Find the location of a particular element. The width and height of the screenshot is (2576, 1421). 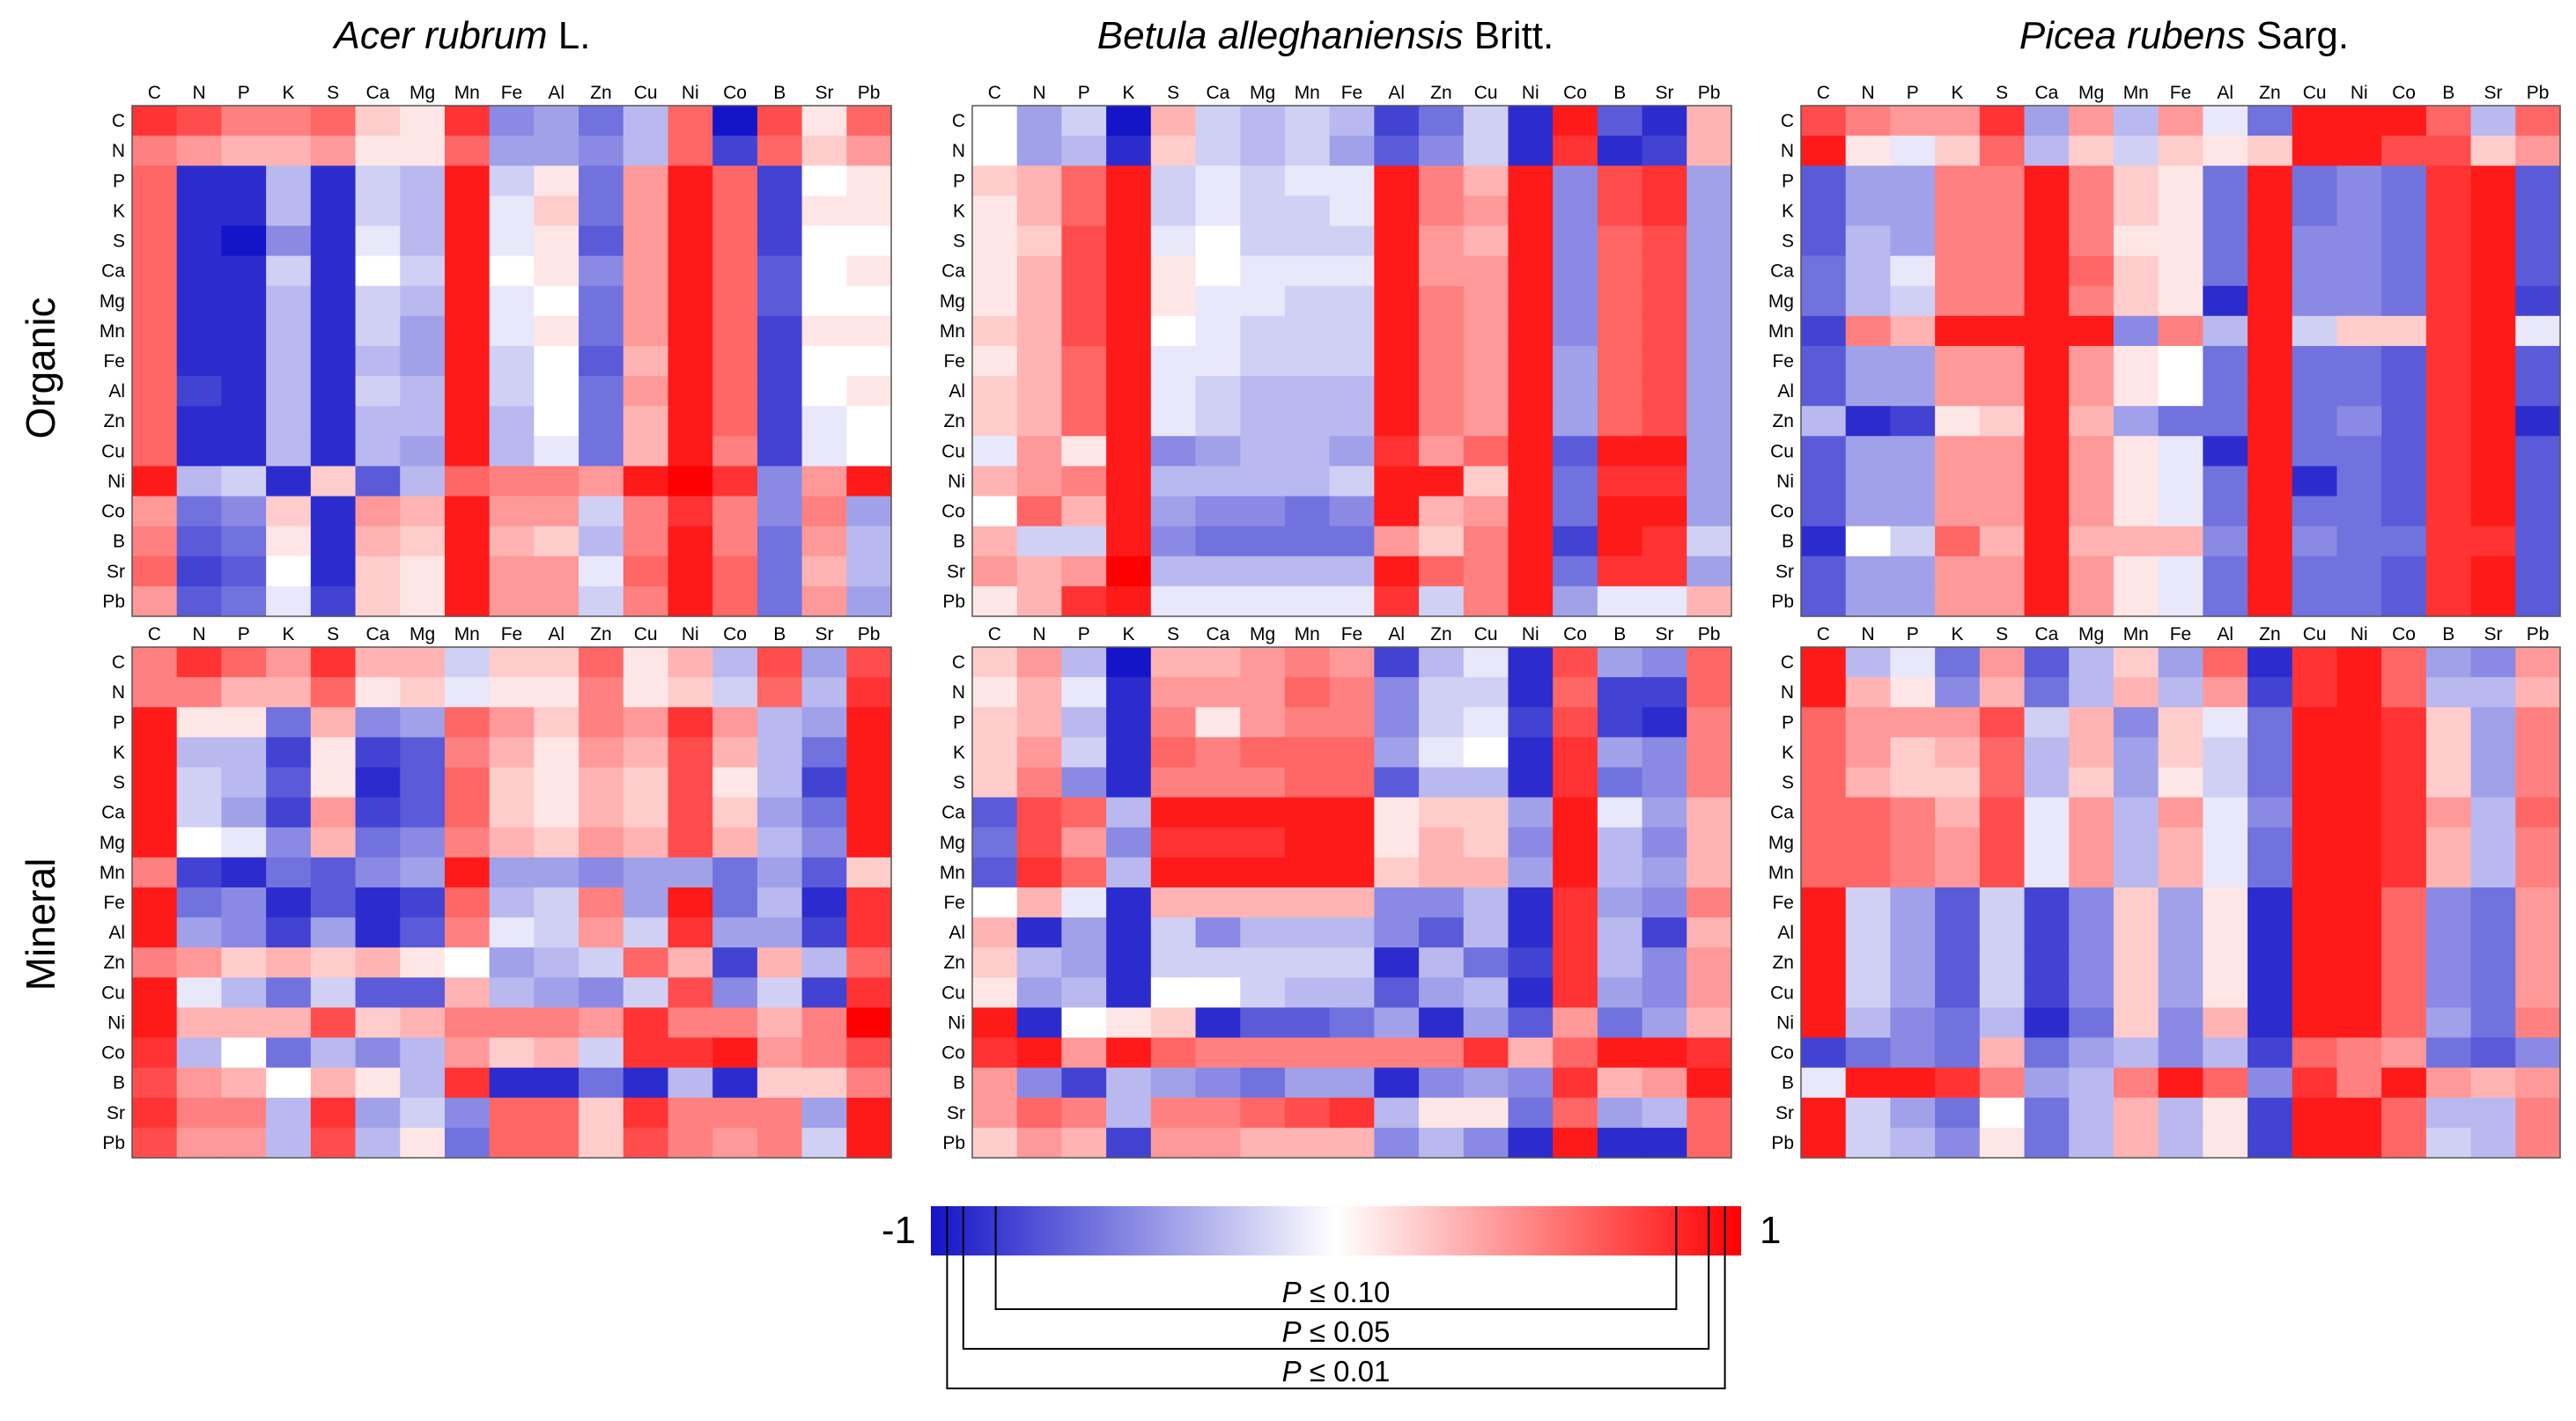

row-tick-label: Ca is located at coordinates (113, 813).